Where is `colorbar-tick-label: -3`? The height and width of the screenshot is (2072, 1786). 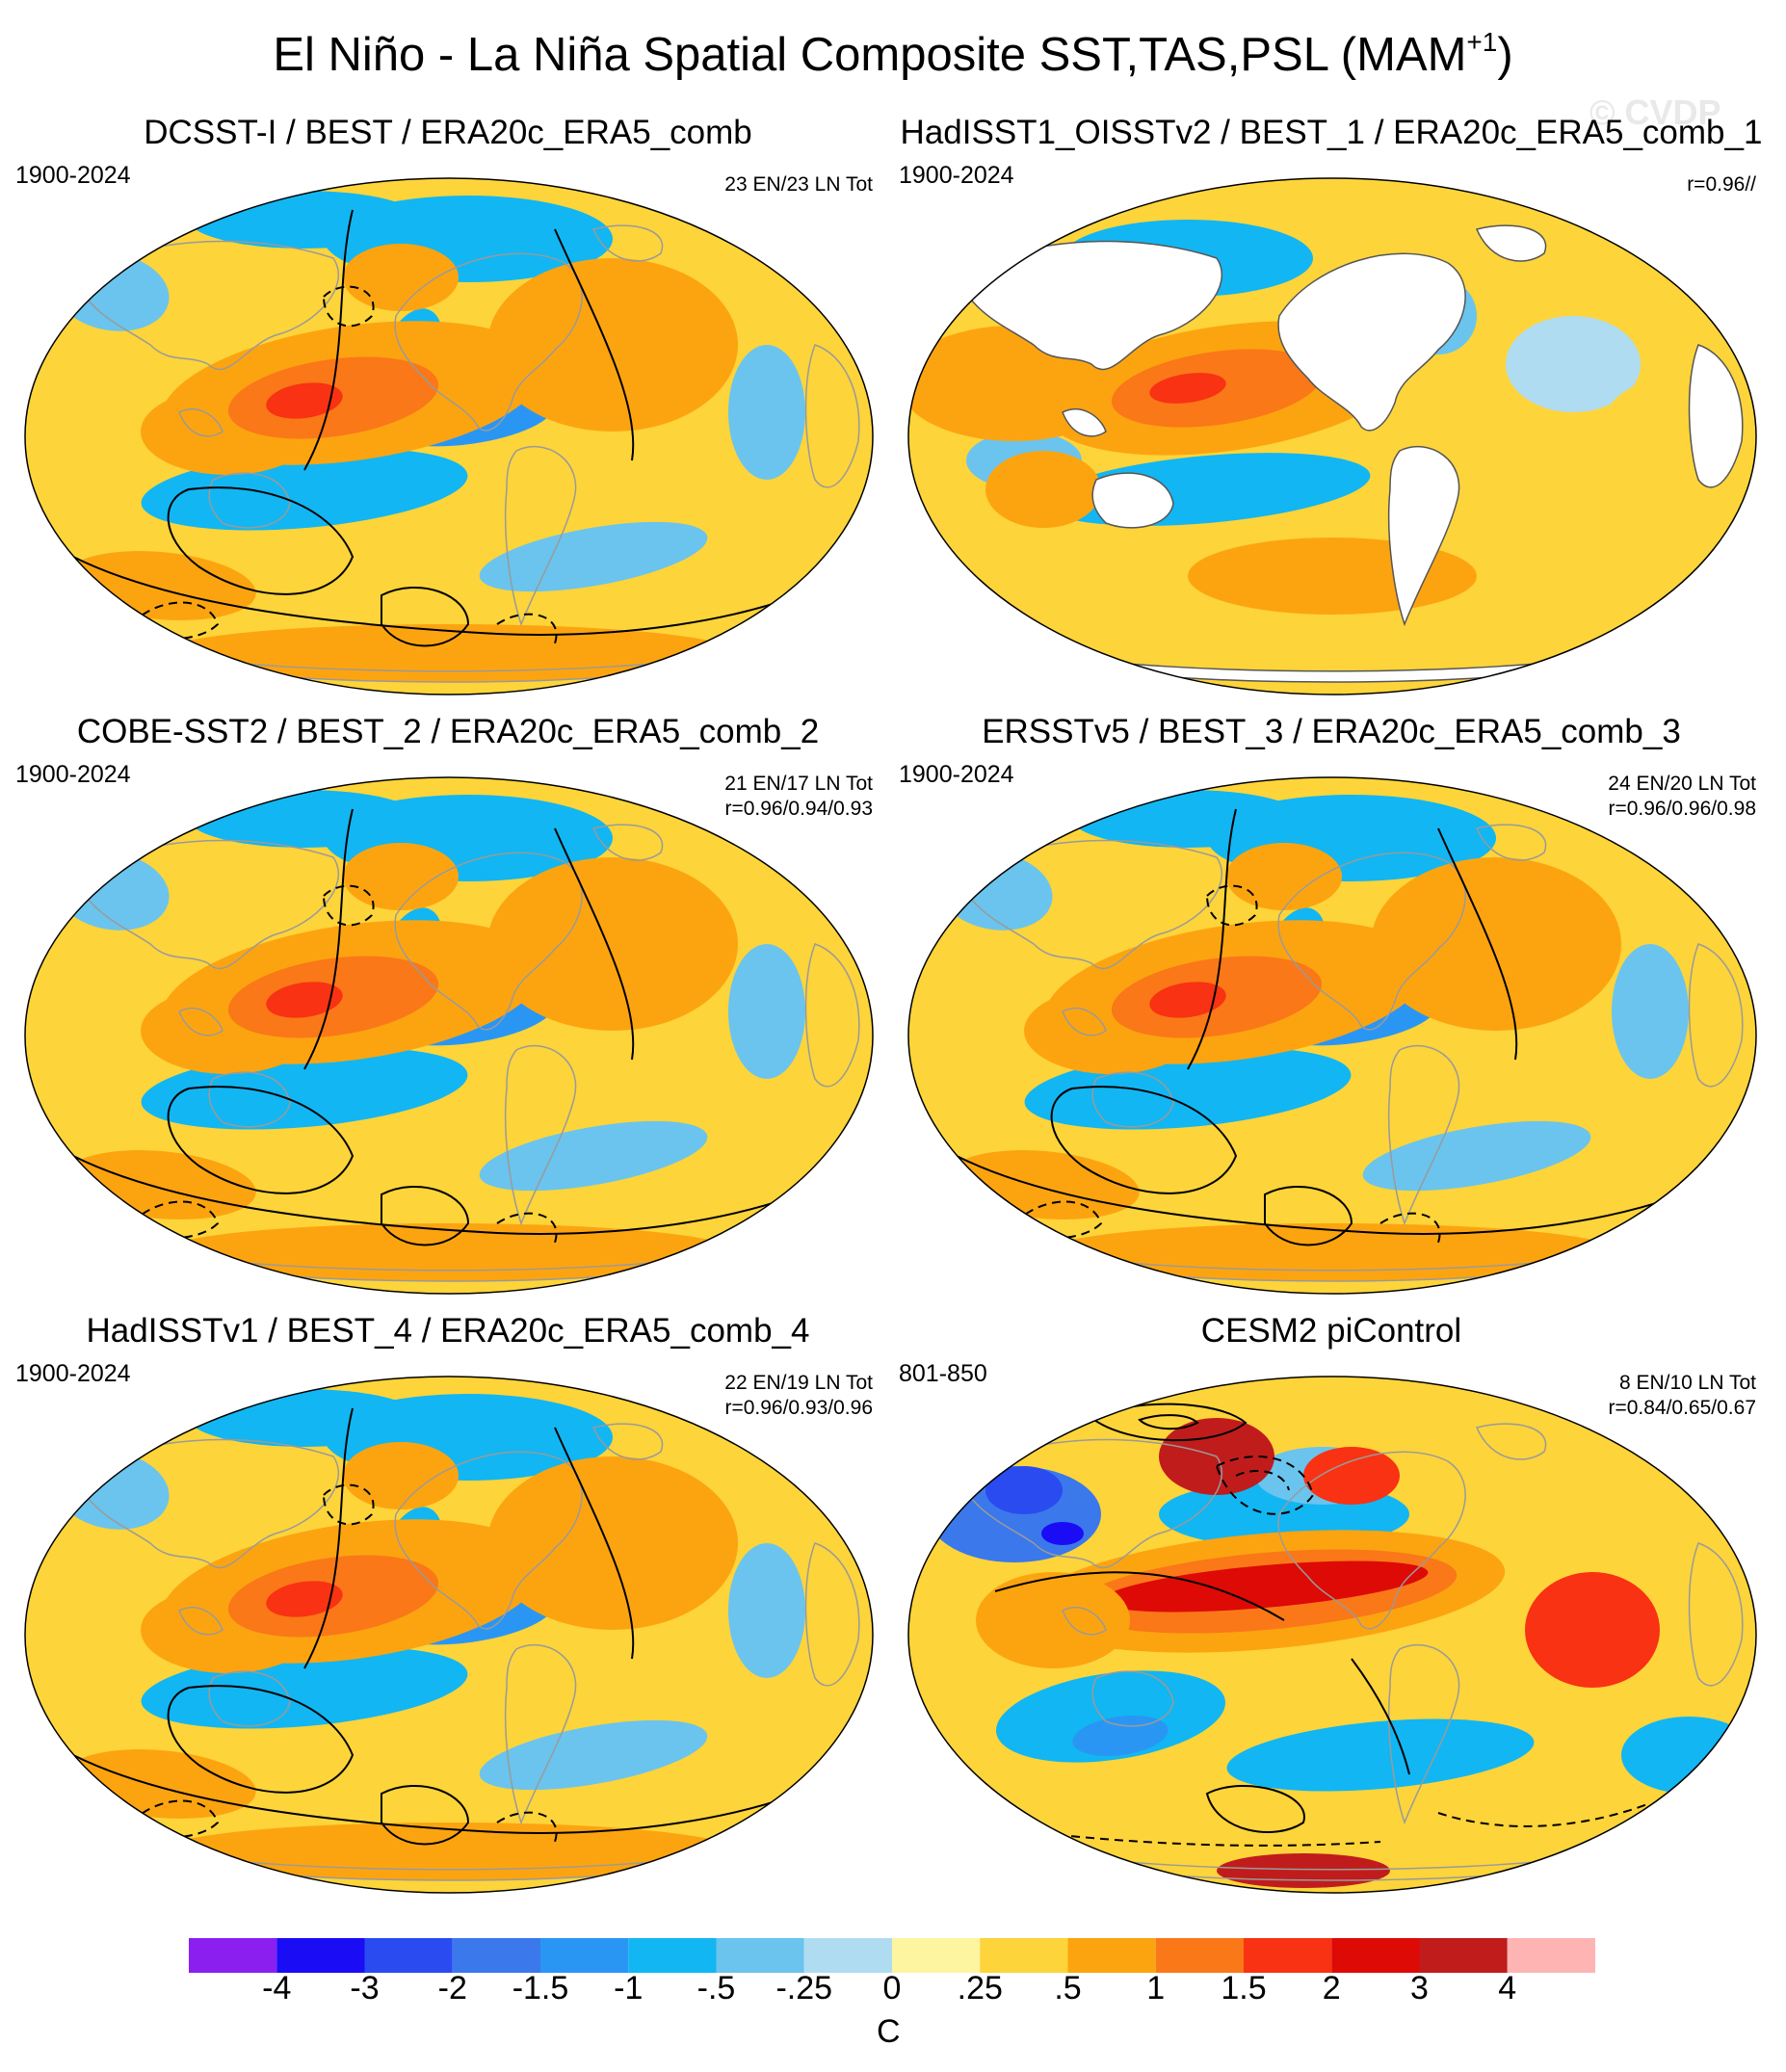
colorbar-tick-label: -3 is located at coordinates (365, 1988).